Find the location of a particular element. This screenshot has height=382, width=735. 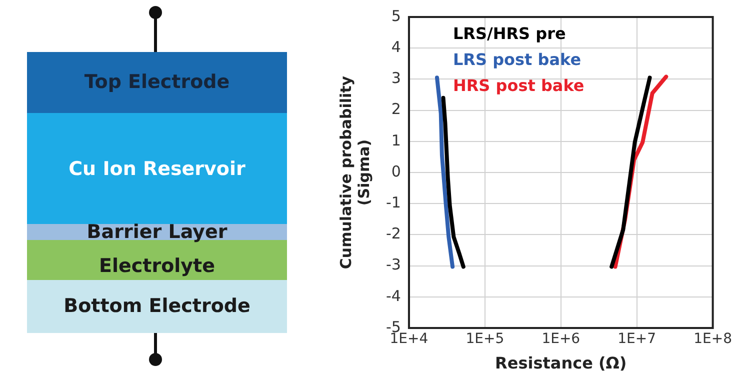

text: Cu Ion Reservoir is located at coordinates (157, 169).